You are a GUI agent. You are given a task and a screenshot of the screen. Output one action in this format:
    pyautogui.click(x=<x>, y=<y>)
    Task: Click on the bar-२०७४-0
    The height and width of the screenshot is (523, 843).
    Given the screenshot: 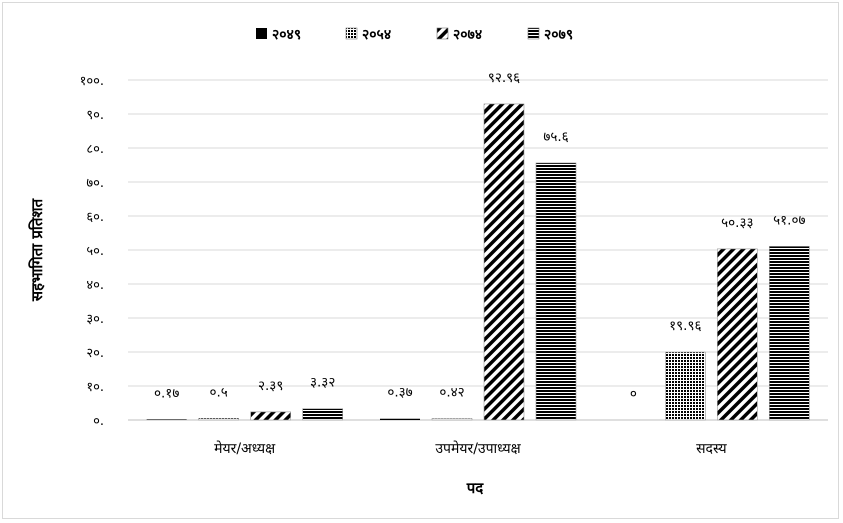 What is the action you would take?
    pyautogui.click(x=270, y=416)
    